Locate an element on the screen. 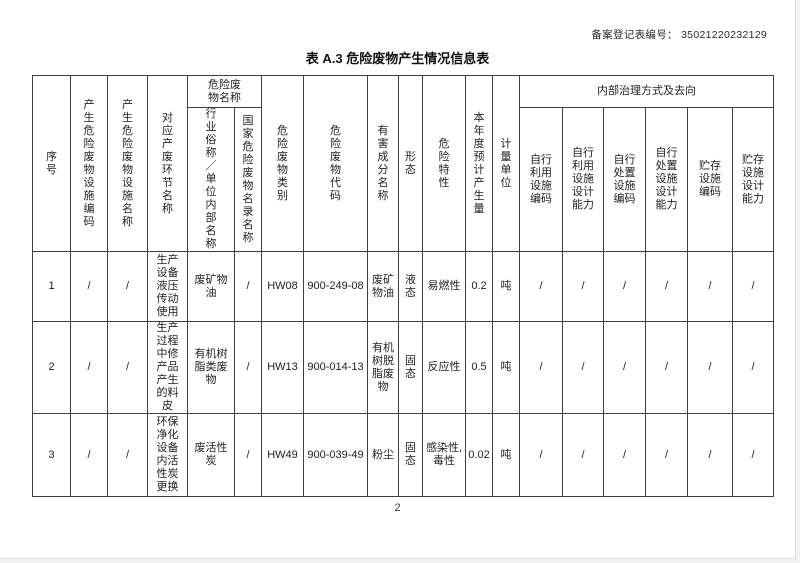 The width and height of the screenshot is (800, 563). col-header-unit: 计 量 单 位 is located at coordinates (506, 163).